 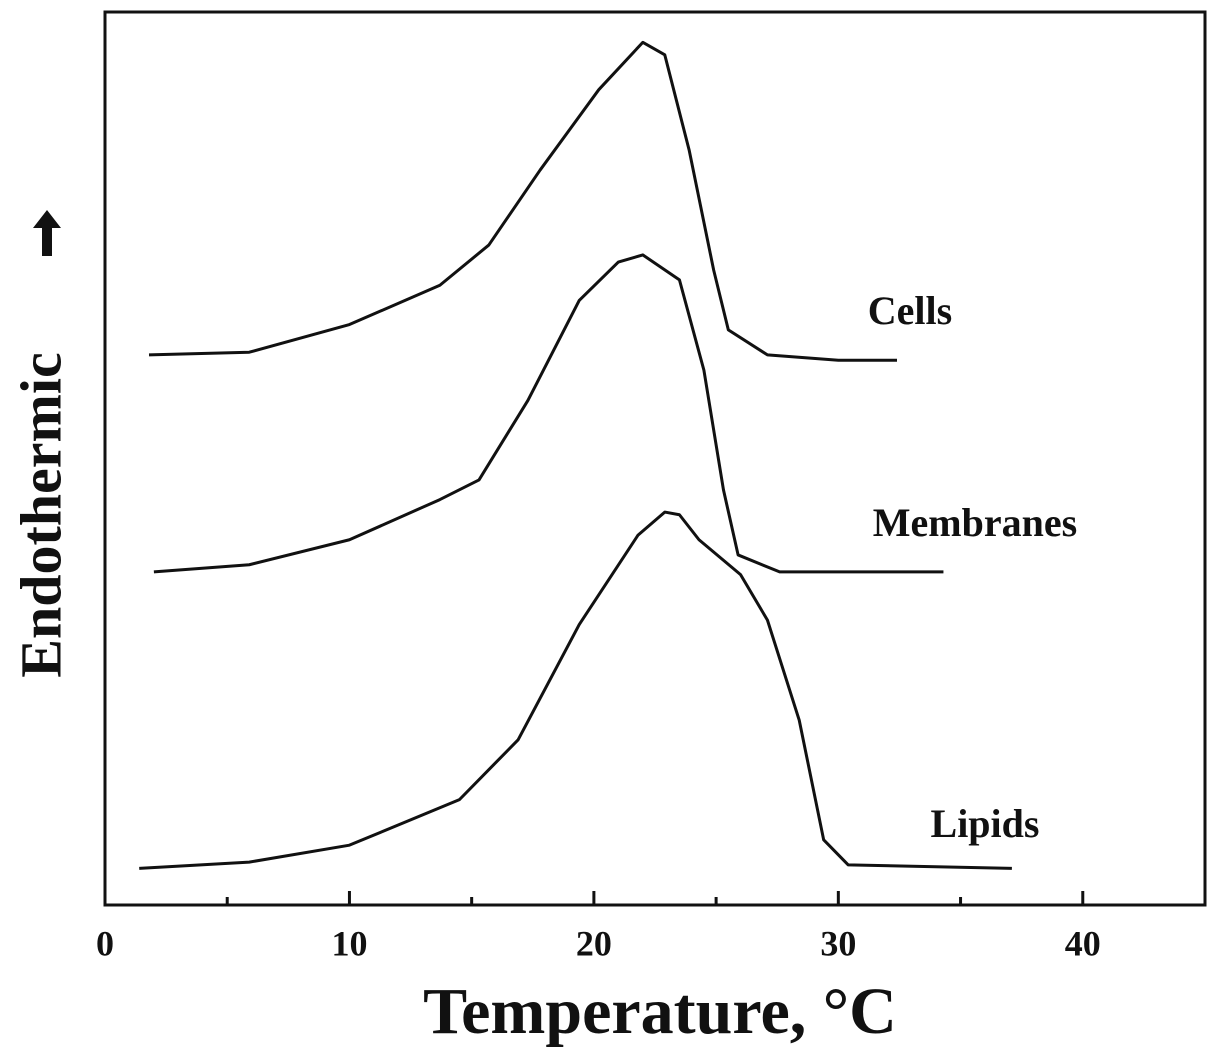 What do you see at coordinates (910, 310) in the screenshot?
I see `series-label: Cells` at bounding box center [910, 310].